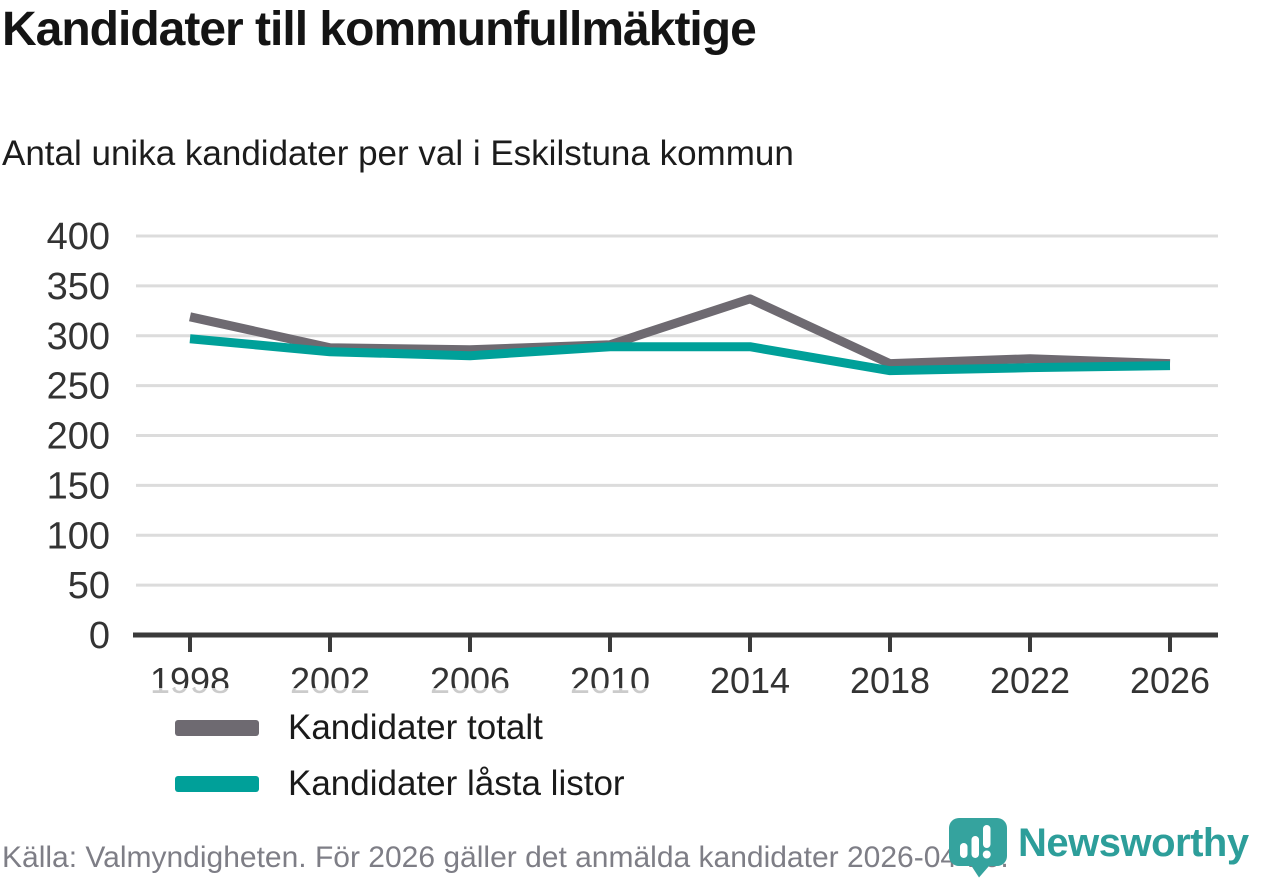 Image resolution: width=1262 pixels, height=879 pixels. Describe the element at coordinates (379, 29) in the screenshot. I see `page-title: Kandidater till kommunfullmäktige` at that location.